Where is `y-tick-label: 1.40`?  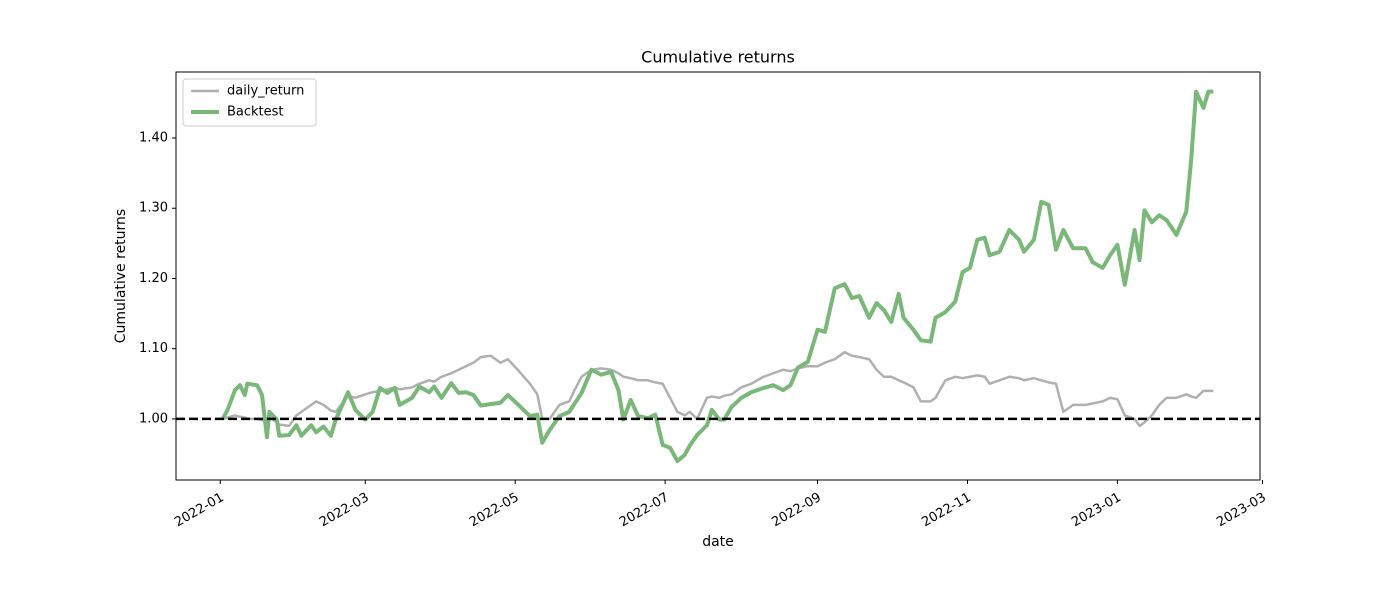
y-tick-label: 1.40 is located at coordinates (153, 138).